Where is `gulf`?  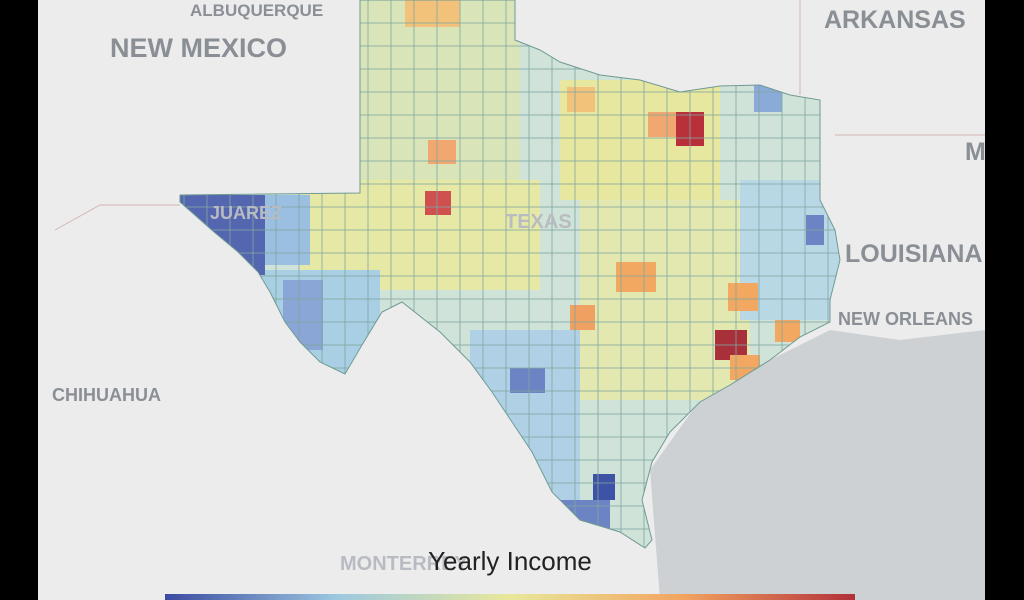
gulf is located at coordinates (817, 465).